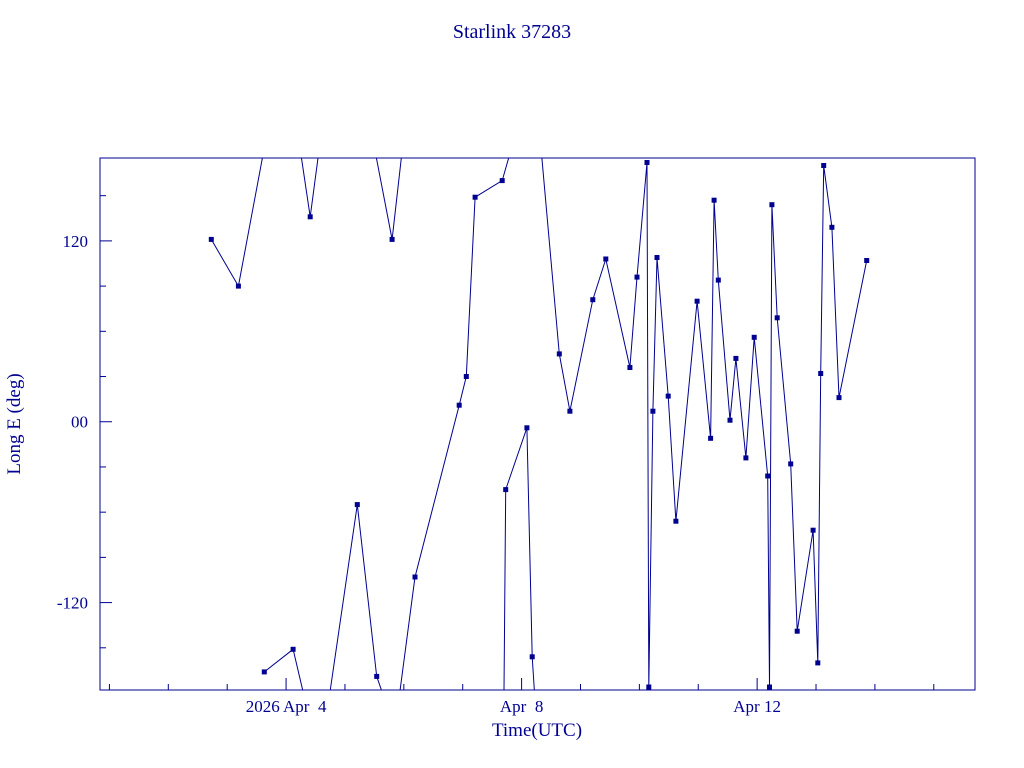  What do you see at coordinates (76, 241) in the screenshot?
I see `y-tick-label: 120` at bounding box center [76, 241].